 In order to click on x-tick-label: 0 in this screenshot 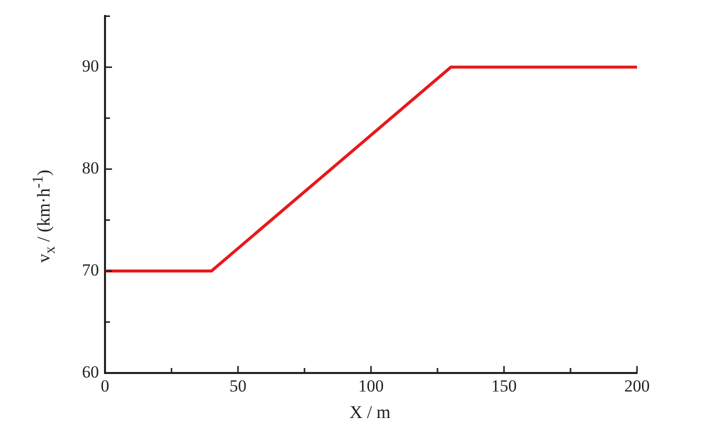, I will do `click(105, 386)`.